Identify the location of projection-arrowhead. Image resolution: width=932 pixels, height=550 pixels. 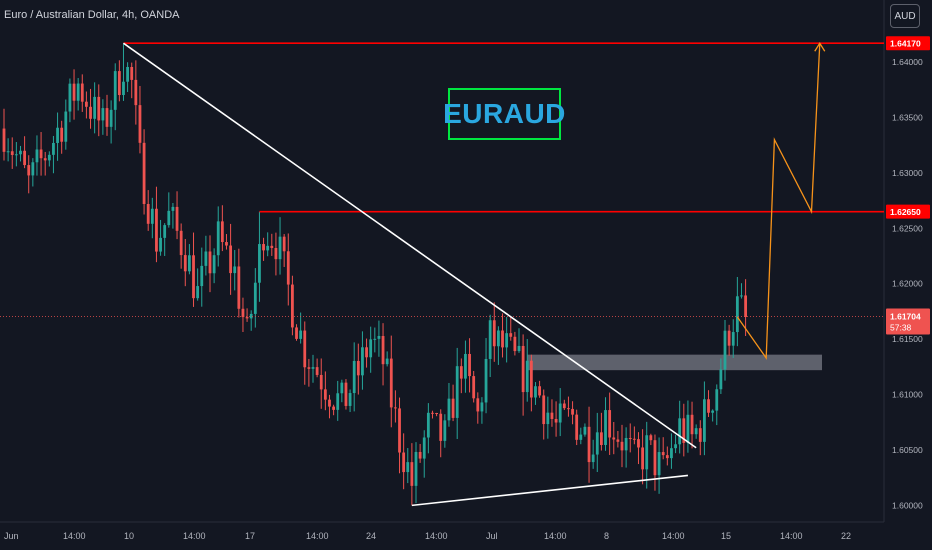
(820, 46).